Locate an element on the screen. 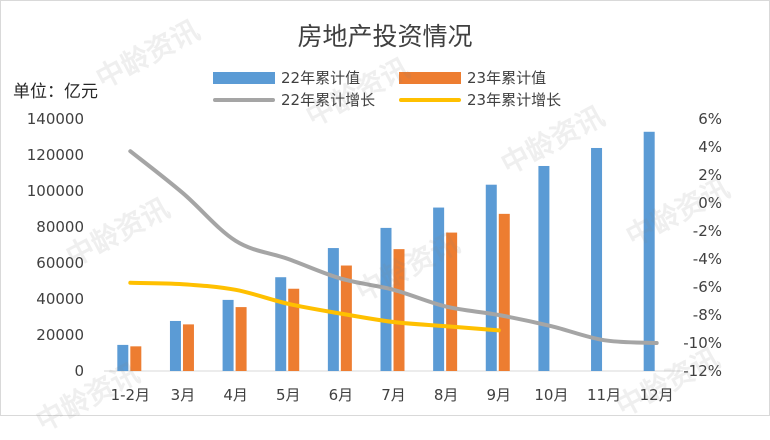  chart-title: 房地产投资情况 is located at coordinates (385, 36).